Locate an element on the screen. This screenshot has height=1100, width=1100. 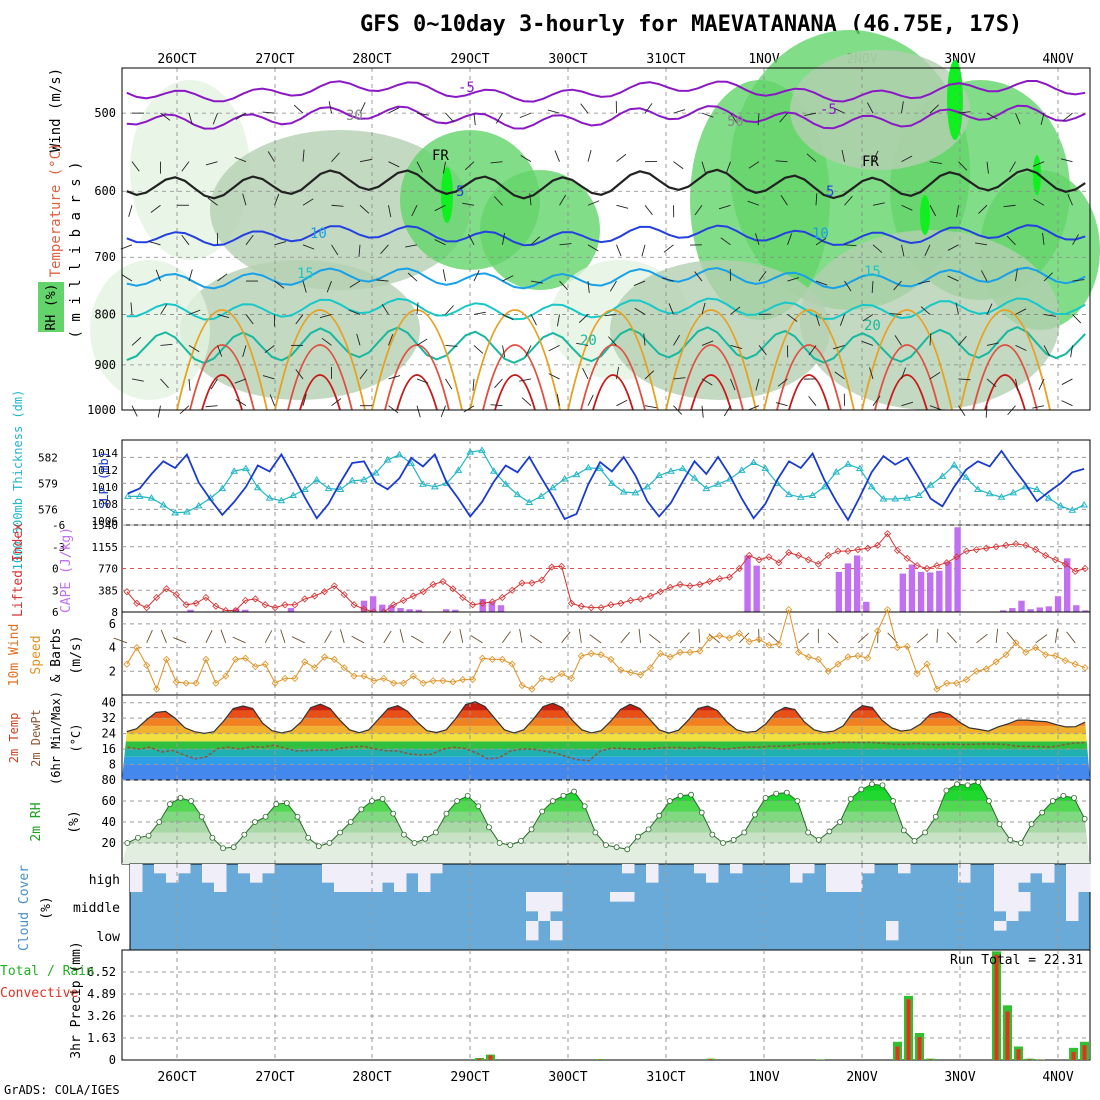
wind-axis-label: Wind (m/s) is located at coordinates (56, 110).